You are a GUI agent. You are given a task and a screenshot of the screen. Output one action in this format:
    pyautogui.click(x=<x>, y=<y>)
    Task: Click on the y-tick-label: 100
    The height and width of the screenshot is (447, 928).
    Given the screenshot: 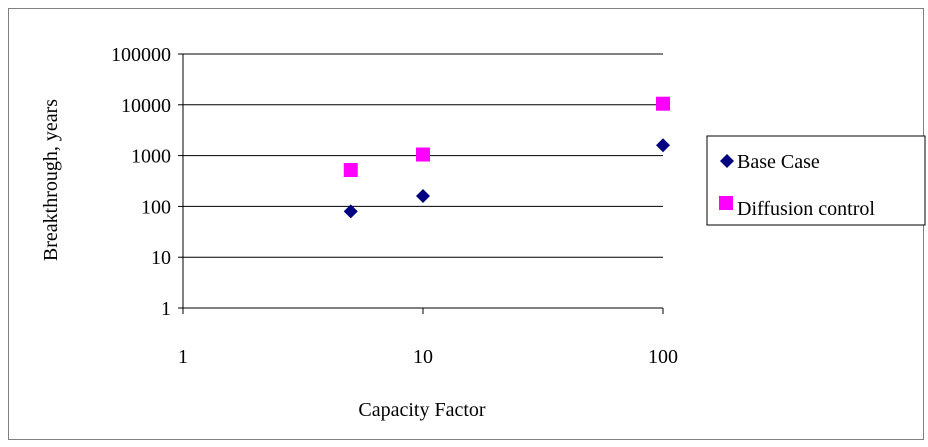 What is the action you would take?
    pyautogui.click(x=156, y=207)
    